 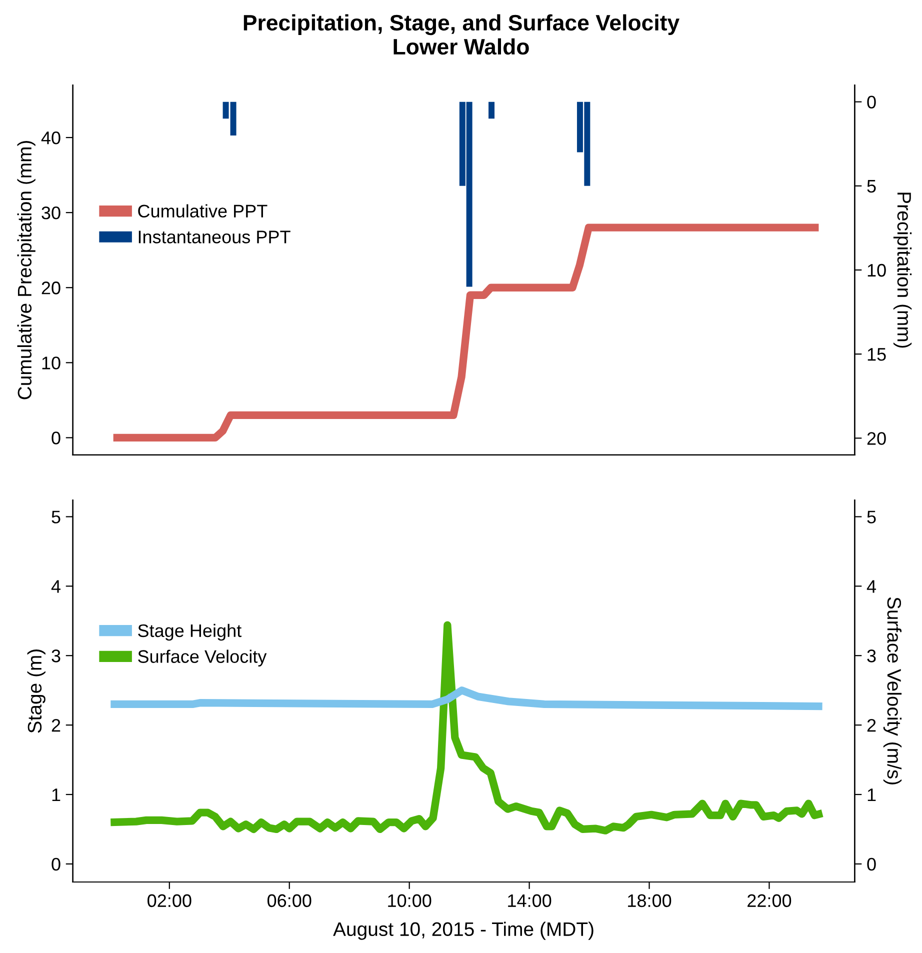 I want to click on x-tick-label: 02:00, so click(x=170, y=901).